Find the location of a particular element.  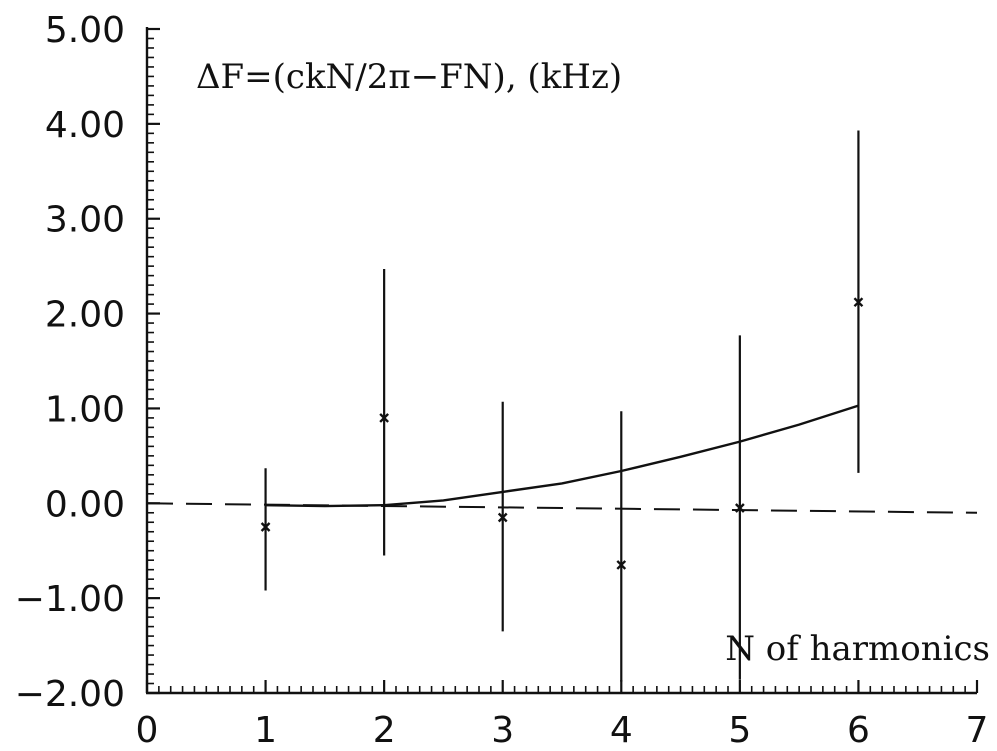

x-tick-label: 2 is located at coordinates (384, 730).